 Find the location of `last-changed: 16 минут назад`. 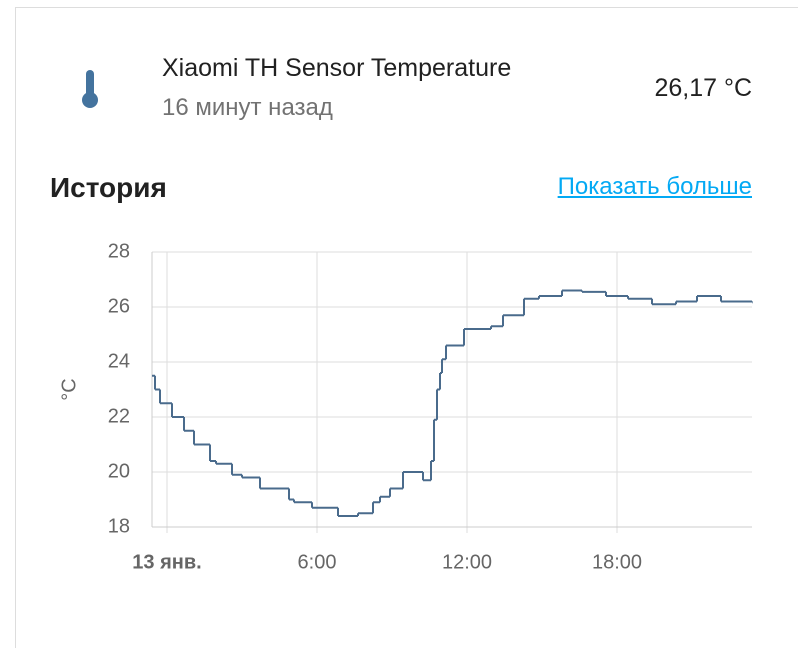

last-changed: 16 минут назад is located at coordinates (247, 107).